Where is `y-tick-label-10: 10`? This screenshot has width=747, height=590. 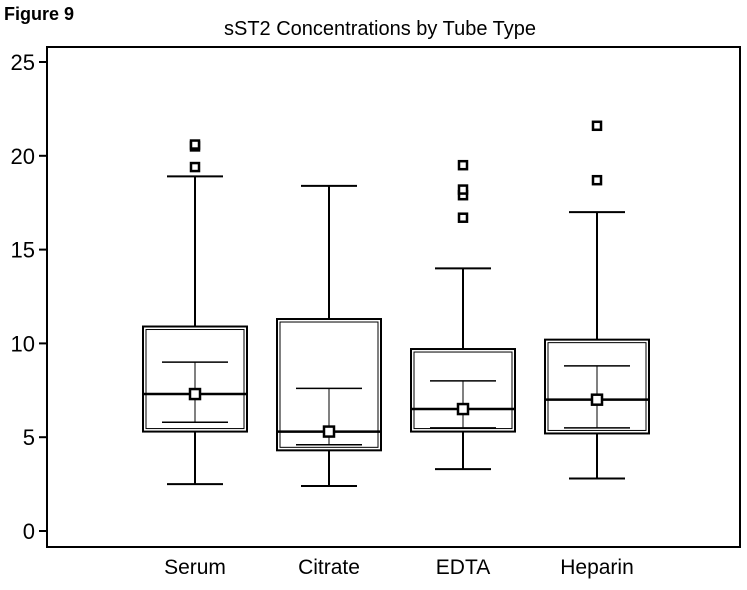 y-tick-label-10: 10 is located at coordinates (23, 343).